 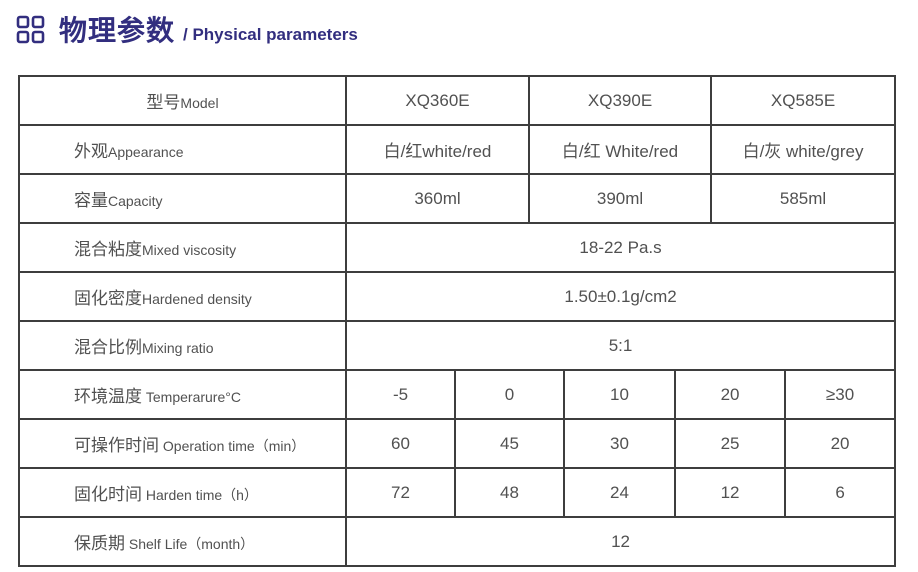 I want to click on section-header: 物理参数 / Physical parameters, so click(x=466, y=29).